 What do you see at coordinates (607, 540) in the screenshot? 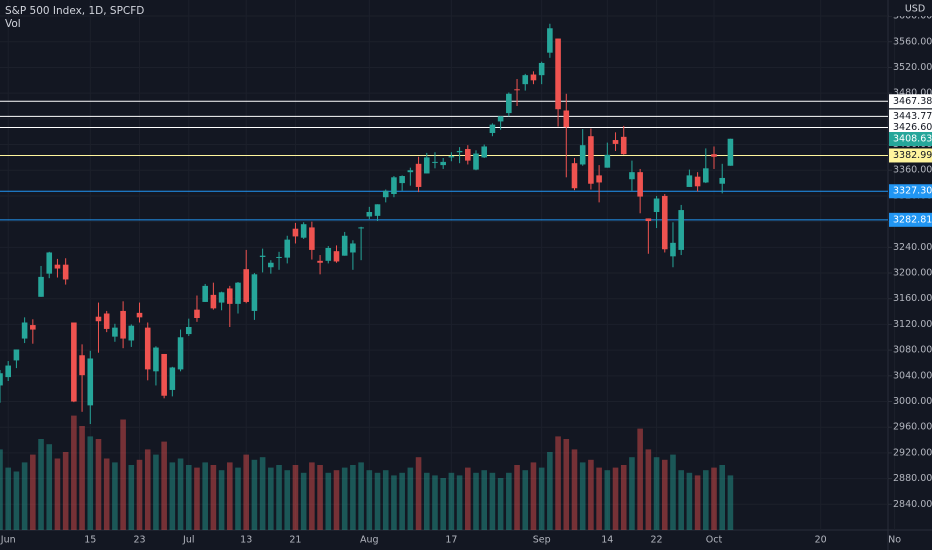
I see `x-tick-label: 14` at bounding box center [607, 540].